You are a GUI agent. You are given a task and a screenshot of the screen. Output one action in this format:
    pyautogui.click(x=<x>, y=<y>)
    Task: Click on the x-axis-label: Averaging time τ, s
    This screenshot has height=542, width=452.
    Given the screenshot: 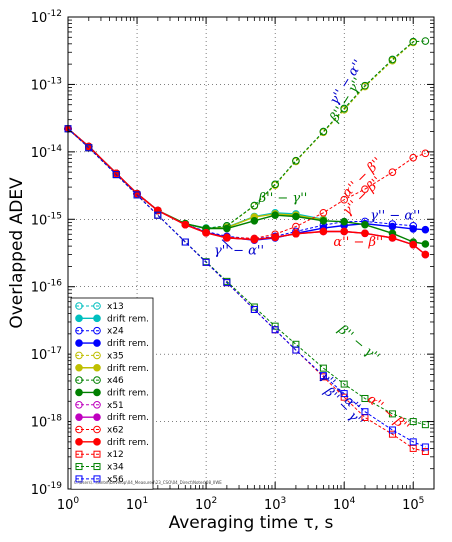 What is the action you would take?
    pyautogui.click(x=251, y=523)
    